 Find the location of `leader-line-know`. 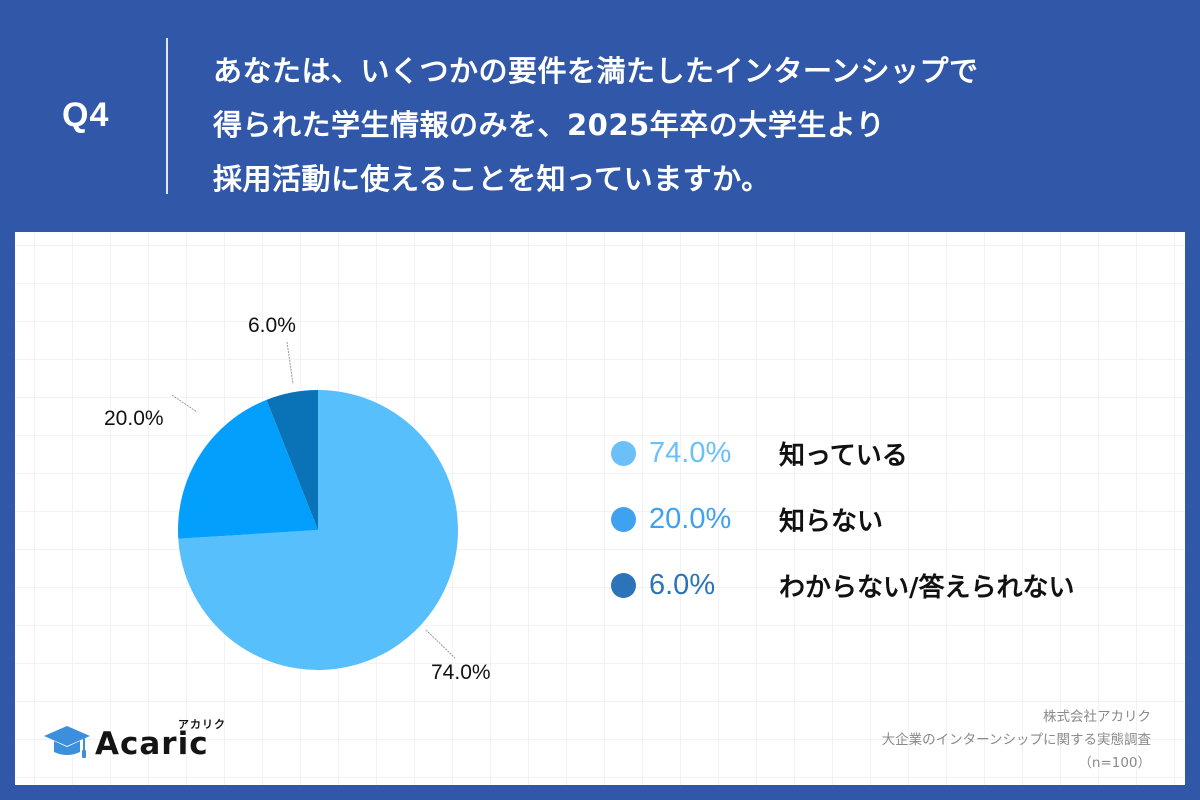

leader-line-know is located at coordinates (440, 644).